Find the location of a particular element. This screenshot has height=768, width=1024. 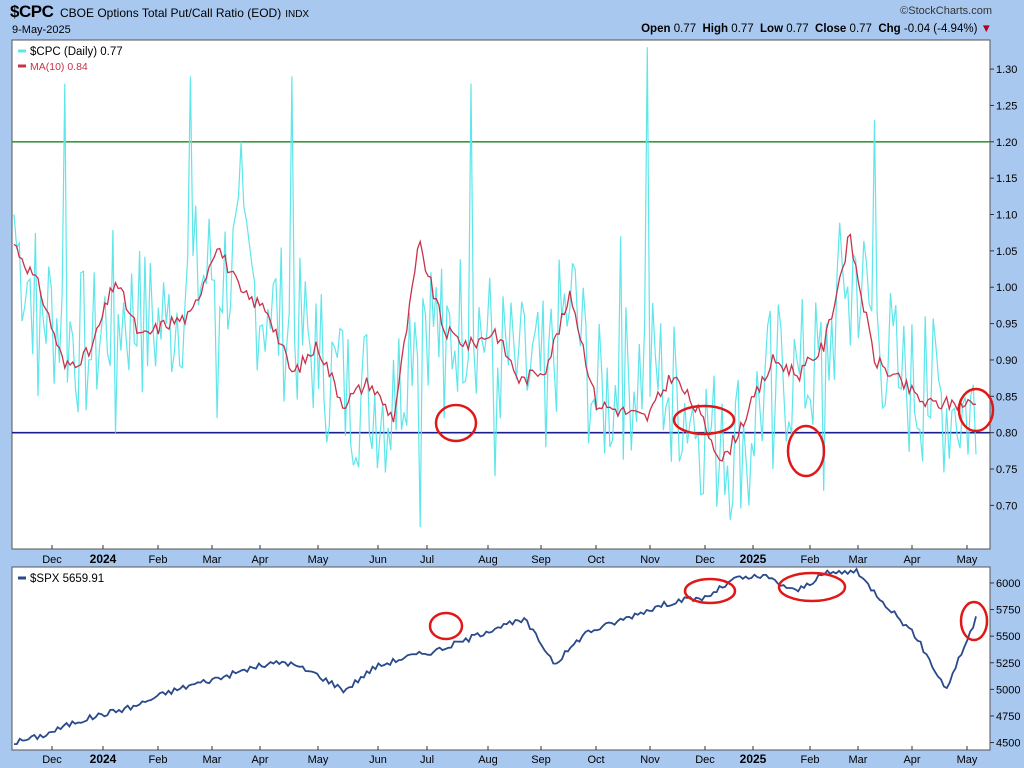

cpc-legend-box is located at coordinates (85, 59).